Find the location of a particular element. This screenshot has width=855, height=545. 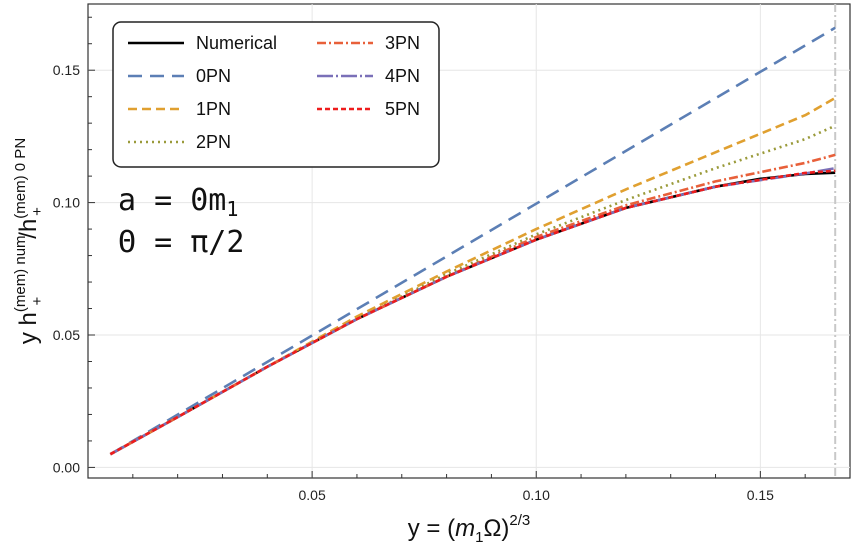

x-axis-title-omega: Ω) is located at coordinates (496, 528).